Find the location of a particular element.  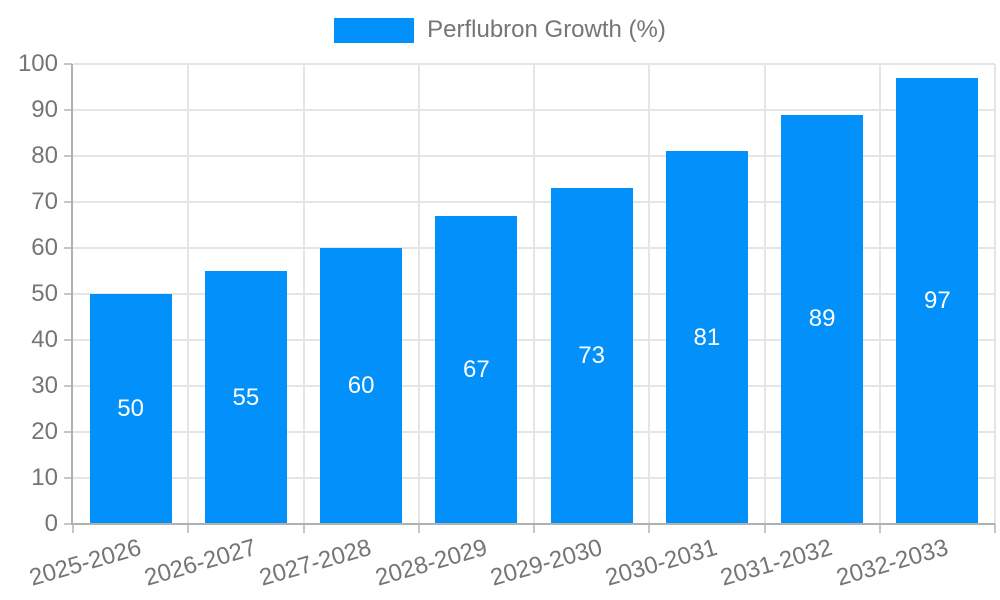

bar-value-label: 60 is located at coordinates (361, 385).